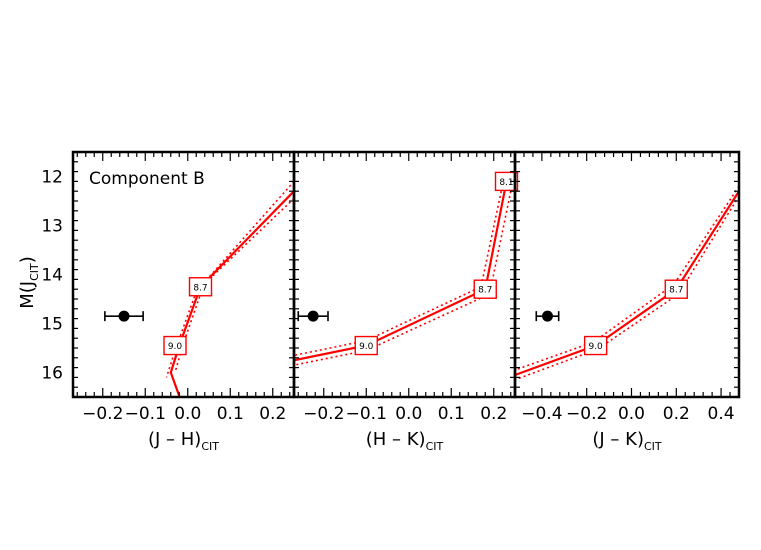 This screenshot has height=550, width=761. I want to click on age-marker-label: 8.1, so click(506, 183).